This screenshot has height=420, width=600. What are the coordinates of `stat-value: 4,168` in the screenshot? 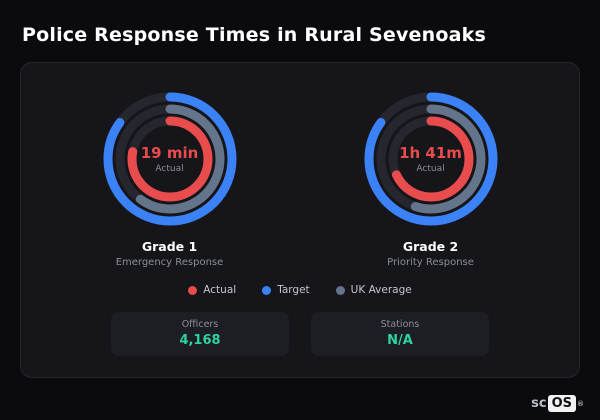 It's located at (200, 340).